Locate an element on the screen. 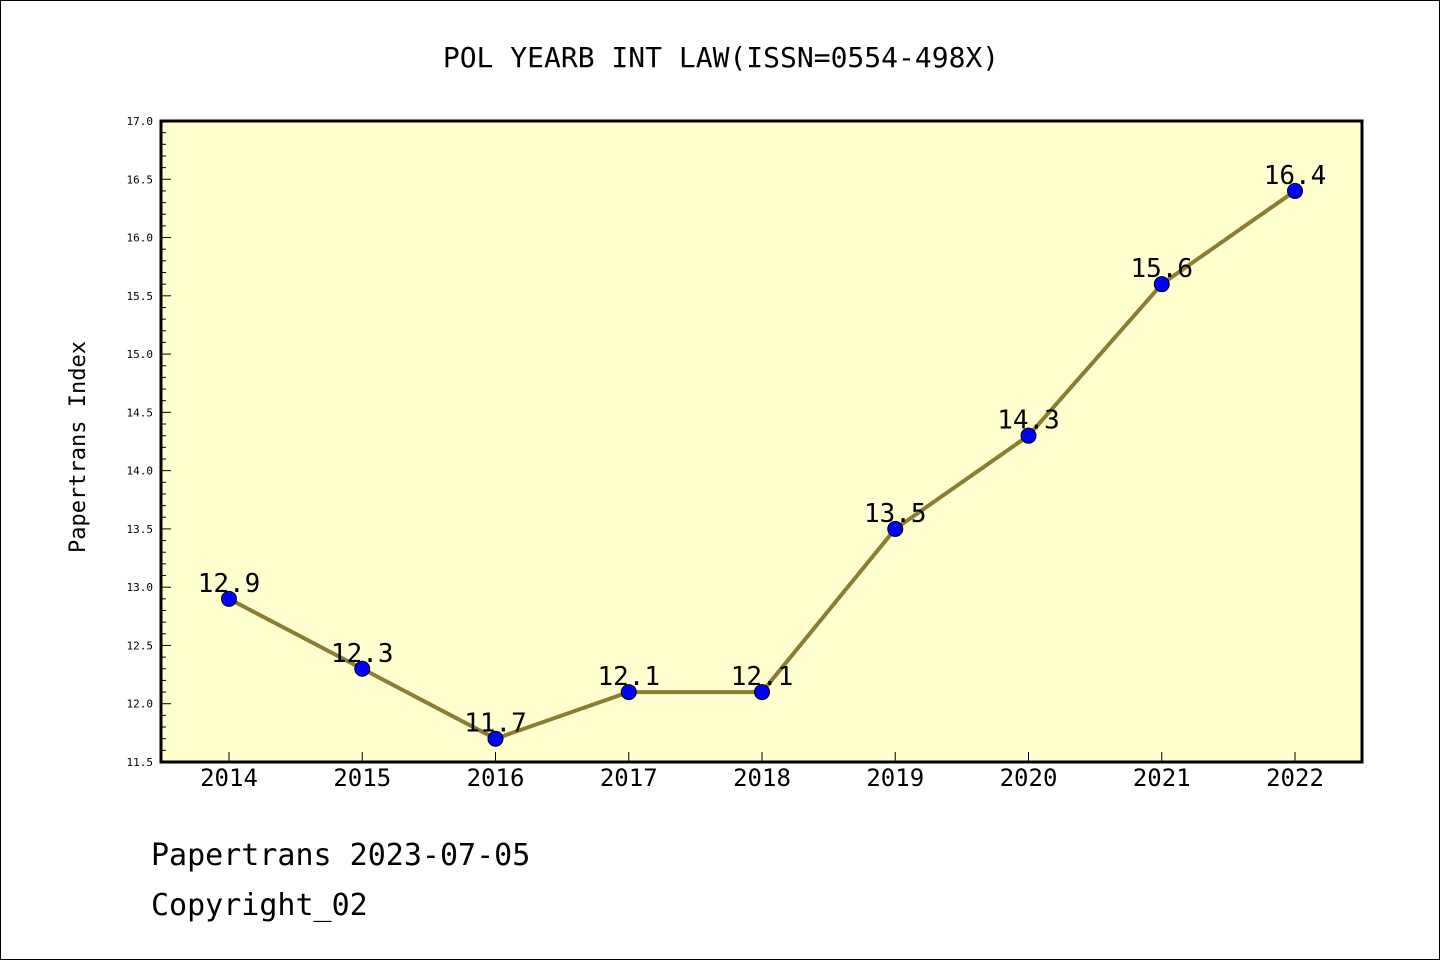 The width and height of the screenshot is (1440, 964). y-tick-label: 13.0 is located at coordinates (140, 587).